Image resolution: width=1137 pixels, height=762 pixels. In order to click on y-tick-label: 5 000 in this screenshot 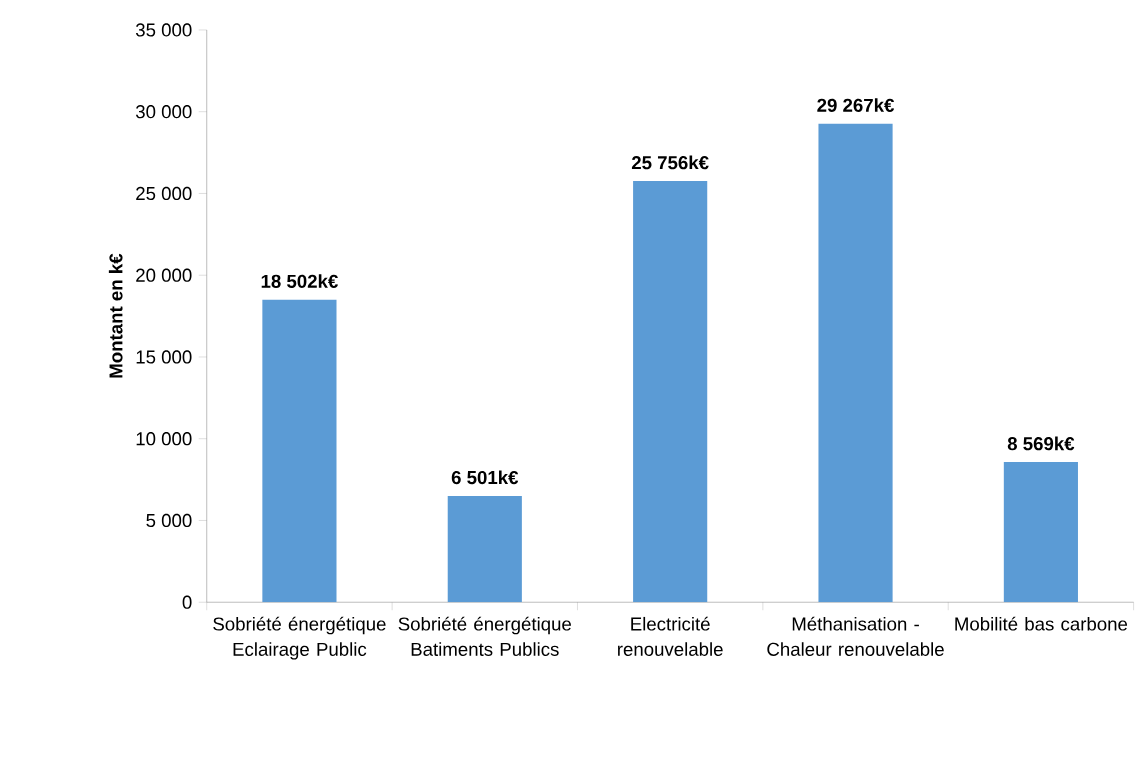, I will do `click(169, 520)`.